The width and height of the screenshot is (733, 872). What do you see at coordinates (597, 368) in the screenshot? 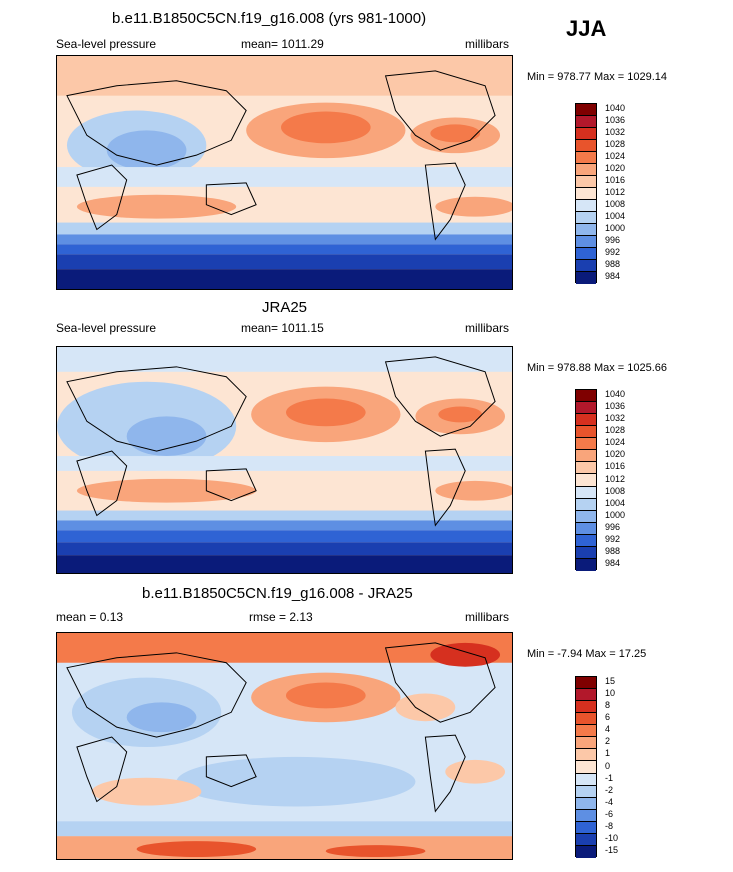
I see `panel2-minmax-label: Min = 978.88 Max = 1025.66` at bounding box center [597, 368].